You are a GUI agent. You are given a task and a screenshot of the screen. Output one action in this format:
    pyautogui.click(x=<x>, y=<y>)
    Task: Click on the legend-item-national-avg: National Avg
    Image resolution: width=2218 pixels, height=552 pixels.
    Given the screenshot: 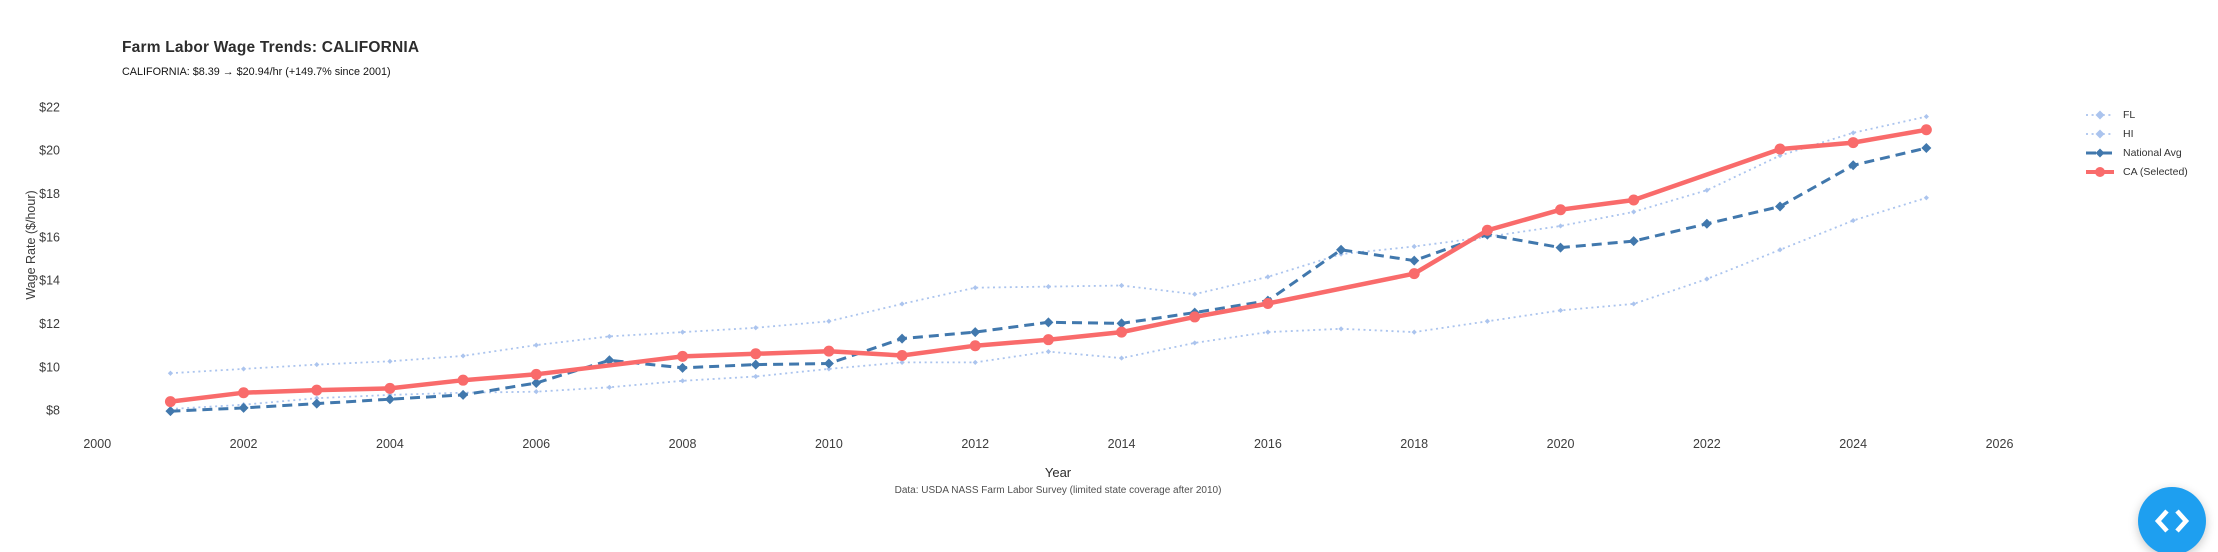 What is the action you would take?
    pyautogui.click(x=2136, y=152)
    